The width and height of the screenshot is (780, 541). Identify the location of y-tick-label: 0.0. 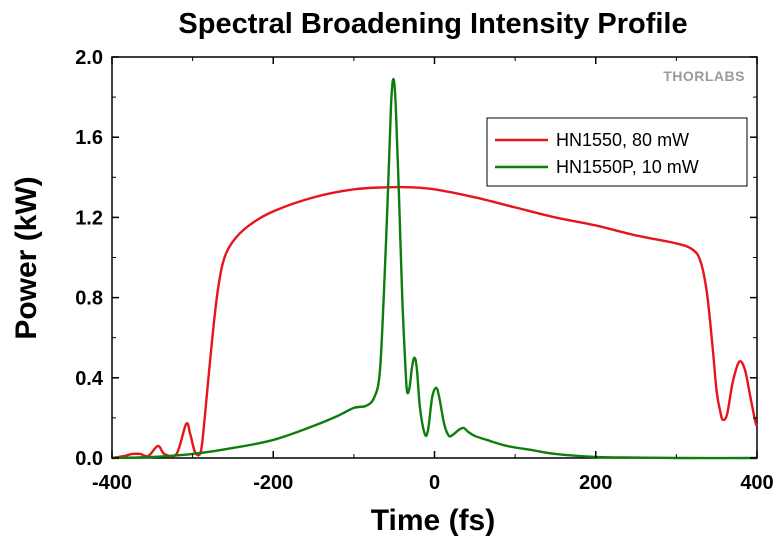
(89, 459).